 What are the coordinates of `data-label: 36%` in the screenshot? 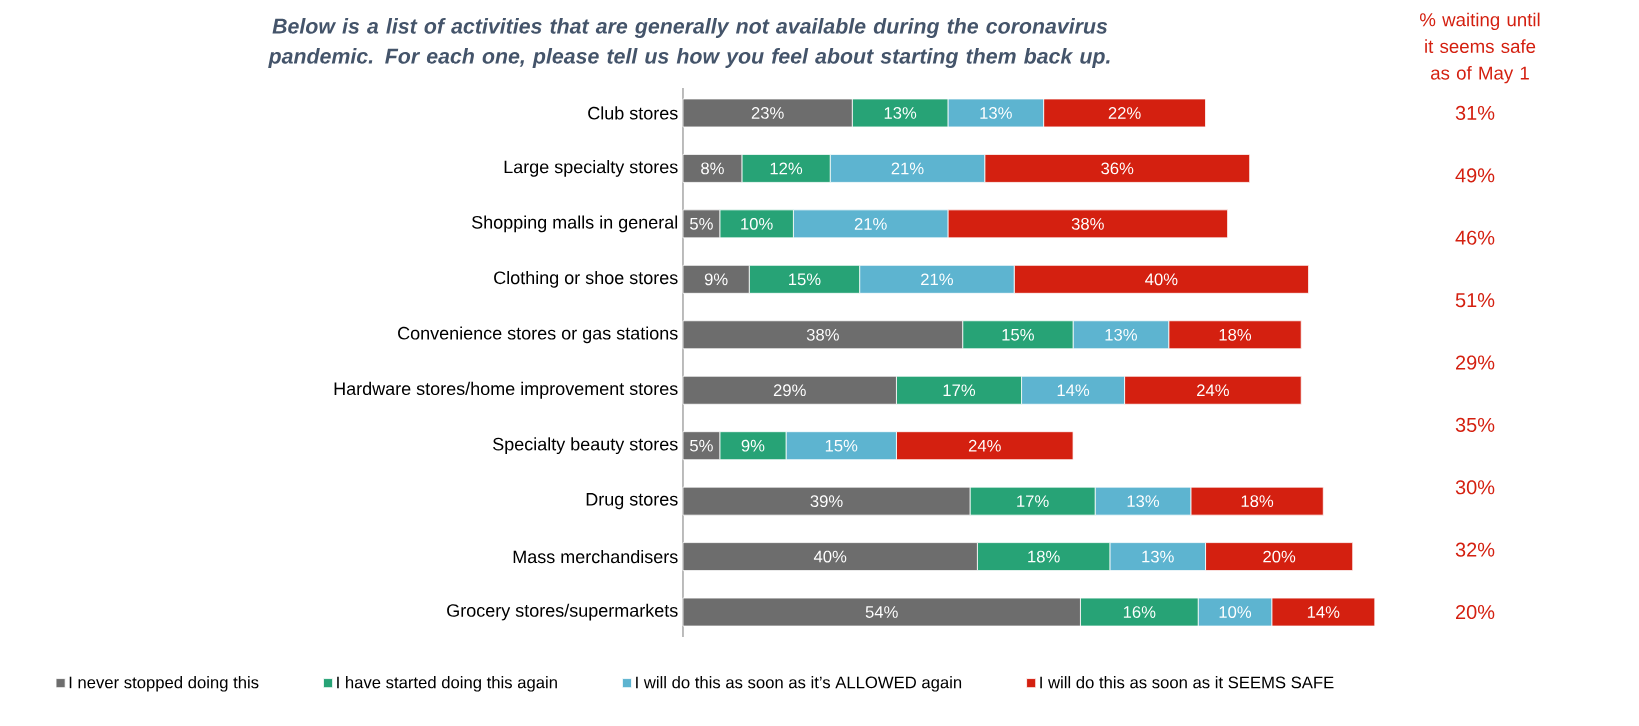 It's located at (1117, 168).